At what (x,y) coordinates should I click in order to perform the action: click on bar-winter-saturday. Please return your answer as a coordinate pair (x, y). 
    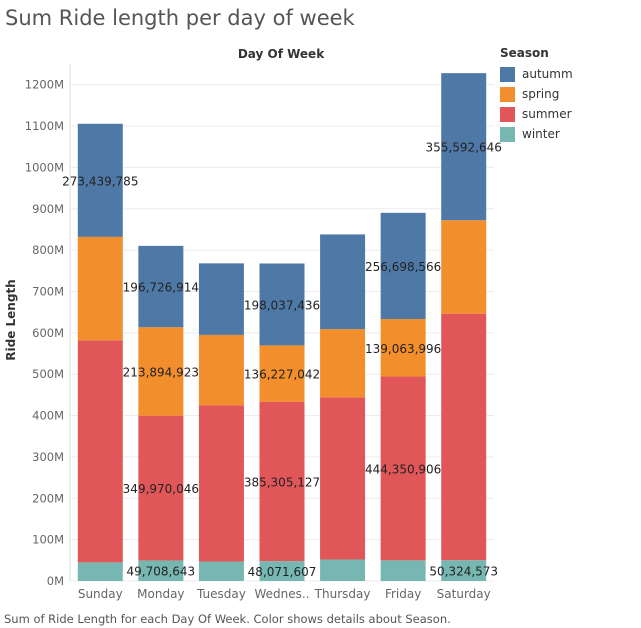
    Looking at the image, I should click on (464, 570).